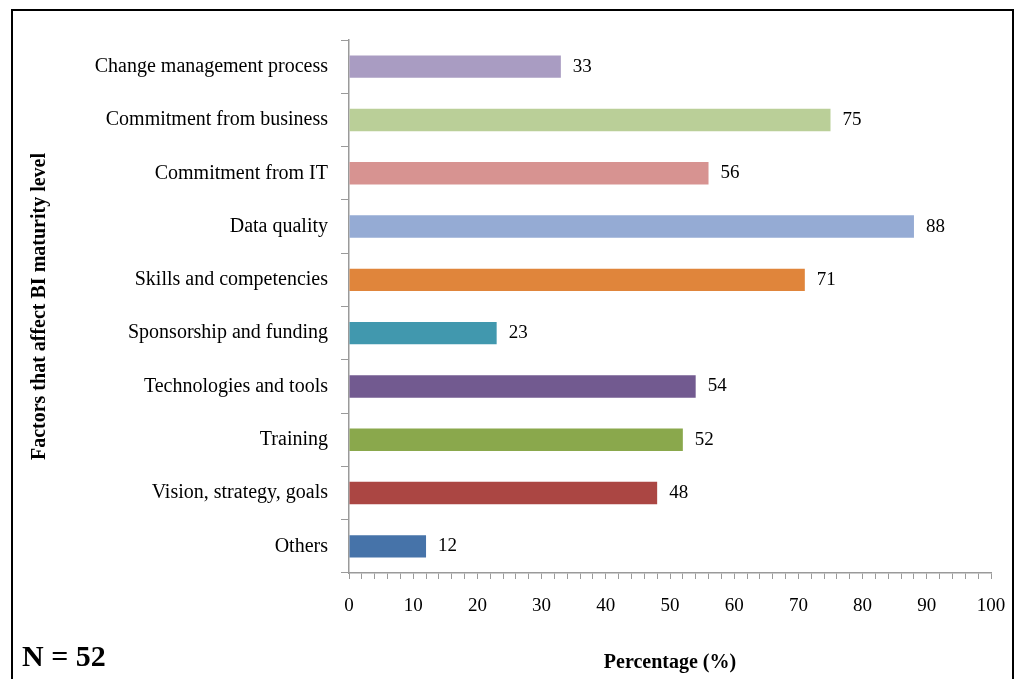 The image size is (1023, 679). Describe the element at coordinates (448, 545) in the screenshot. I see `data-label: 12` at that location.